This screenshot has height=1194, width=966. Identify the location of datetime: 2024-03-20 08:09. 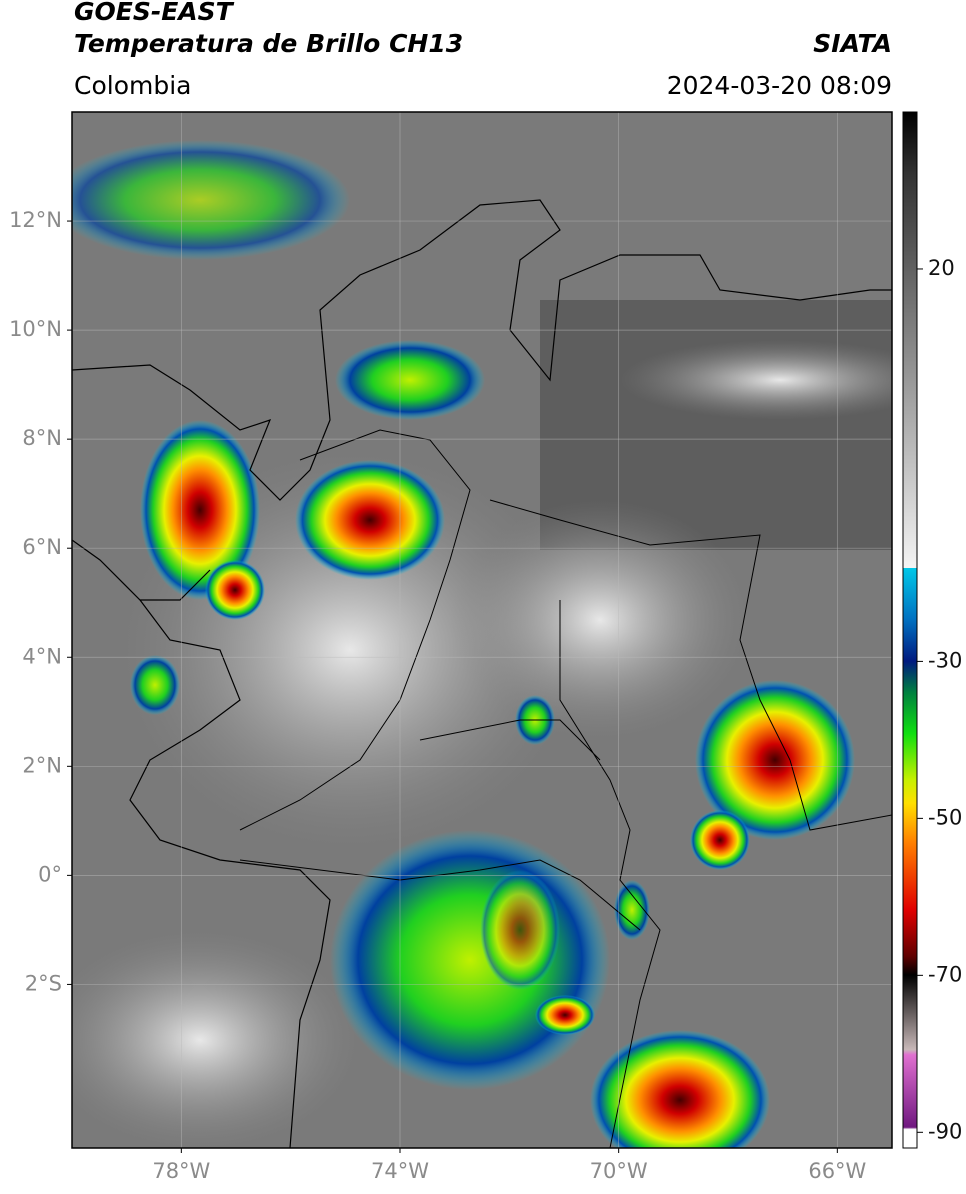
(779, 85).